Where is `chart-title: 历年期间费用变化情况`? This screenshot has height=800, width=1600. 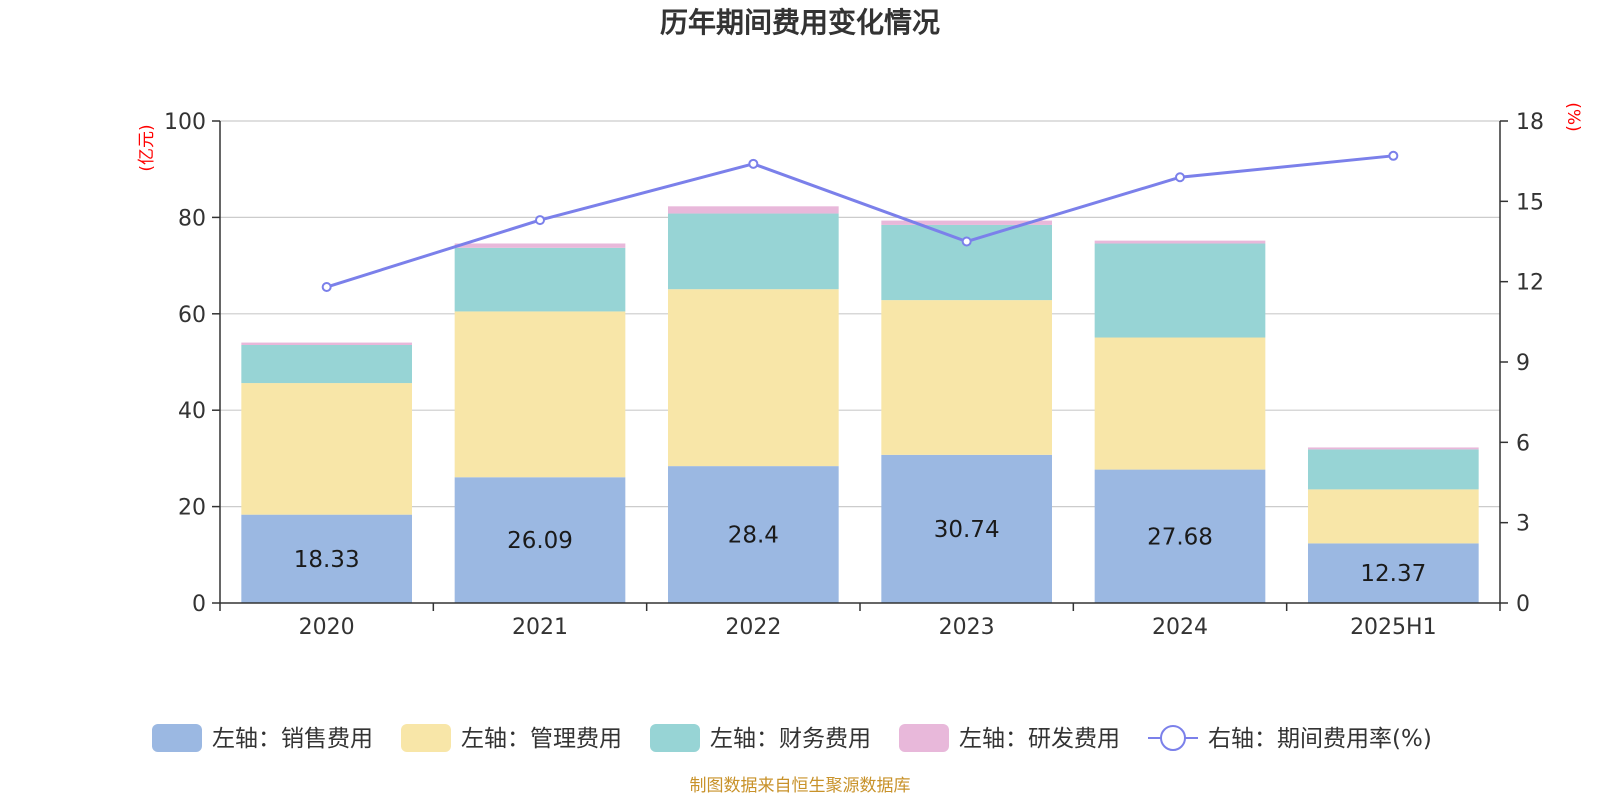
chart-title: 历年期间费用变化情况 is located at coordinates (800, 22).